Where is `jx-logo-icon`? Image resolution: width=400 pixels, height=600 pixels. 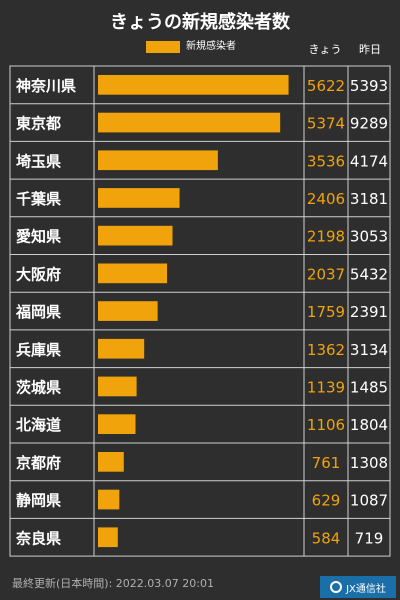 jx-logo-icon is located at coordinates (336, 587).